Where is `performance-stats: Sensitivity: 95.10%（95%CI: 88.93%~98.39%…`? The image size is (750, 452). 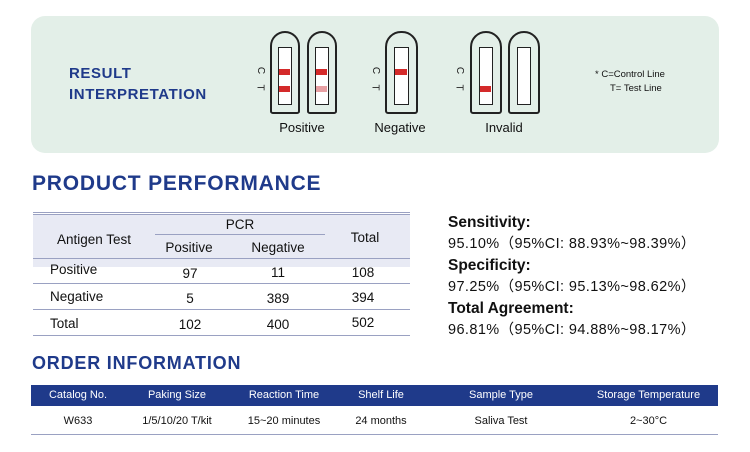 performance-stats: Sensitivity: 95.10%（95%CI: 88.93%~98.39%… is located at coordinates (593, 276).